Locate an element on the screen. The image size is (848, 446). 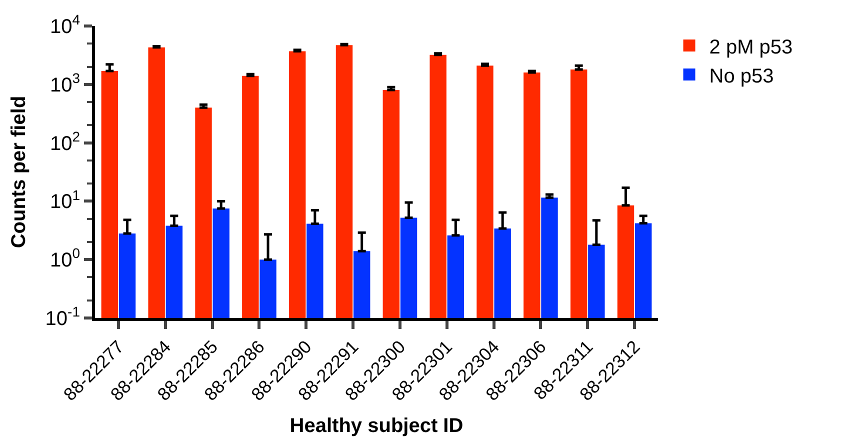
y-tick-label: 10$^{0}$ is located at coordinates (65, 258).